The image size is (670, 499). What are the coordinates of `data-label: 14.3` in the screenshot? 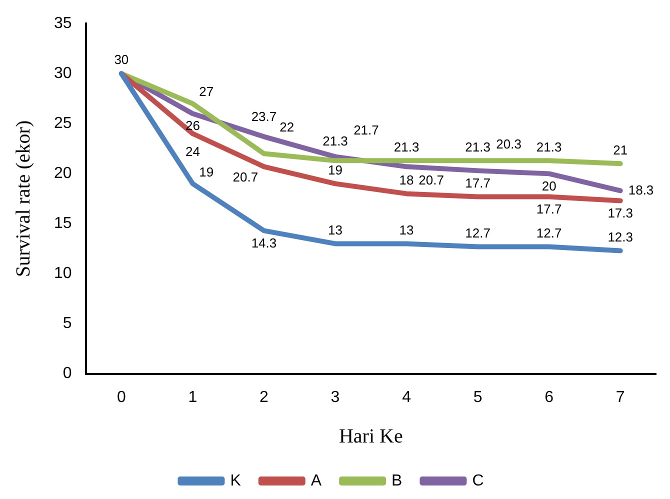 It's located at (264, 242).